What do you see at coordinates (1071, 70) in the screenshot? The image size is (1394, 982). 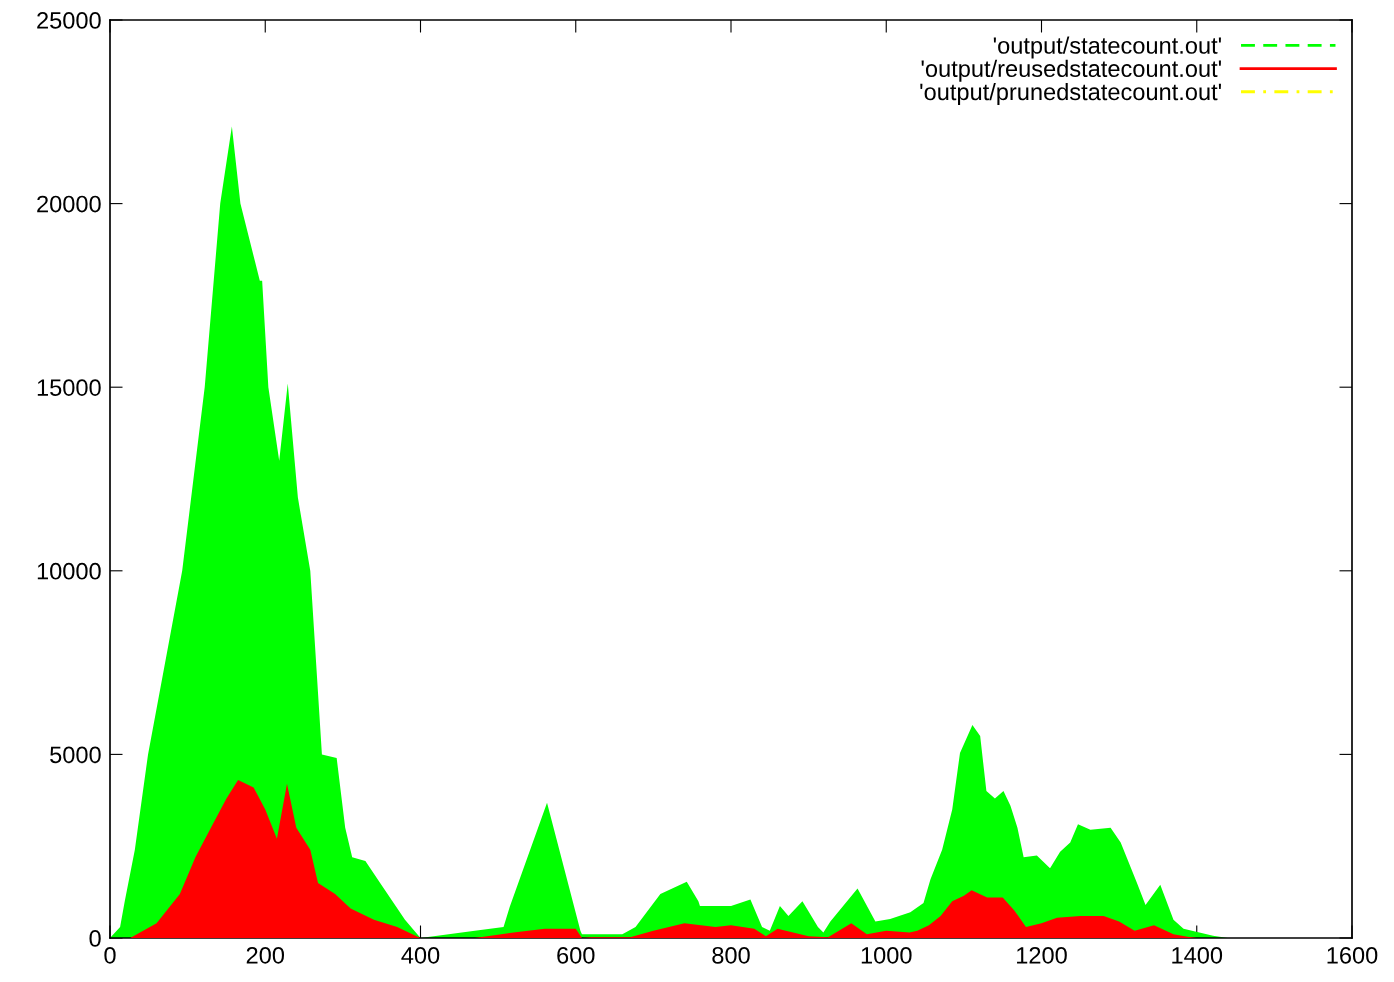 I see `legend-label: 'output/reusedstatecount.out'` at bounding box center [1071, 70].